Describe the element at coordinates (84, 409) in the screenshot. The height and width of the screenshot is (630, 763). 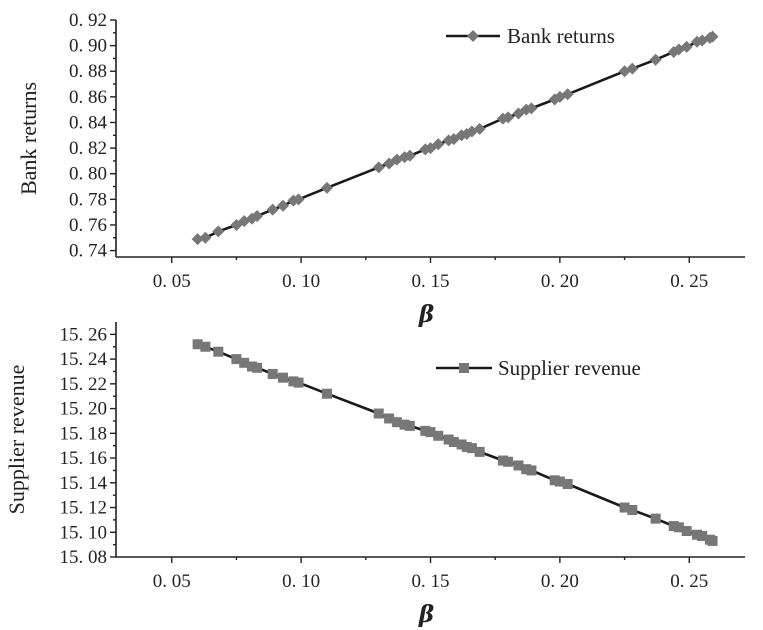
I see `y-tick-label: 15. 20` at that location.